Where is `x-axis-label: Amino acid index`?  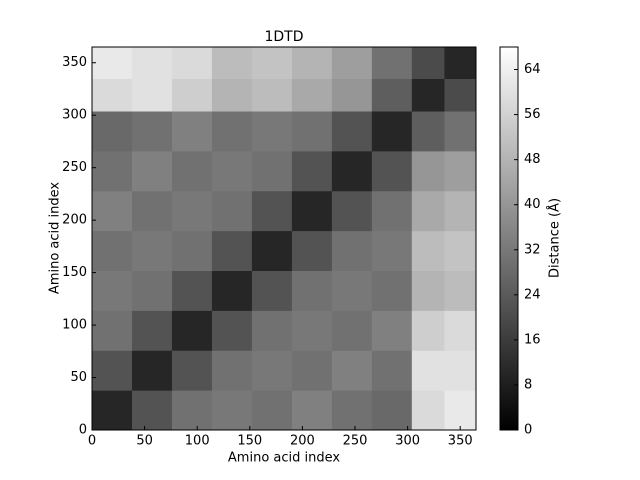 x-axis-label: Amino acid index is located at coordinates (284, 458).